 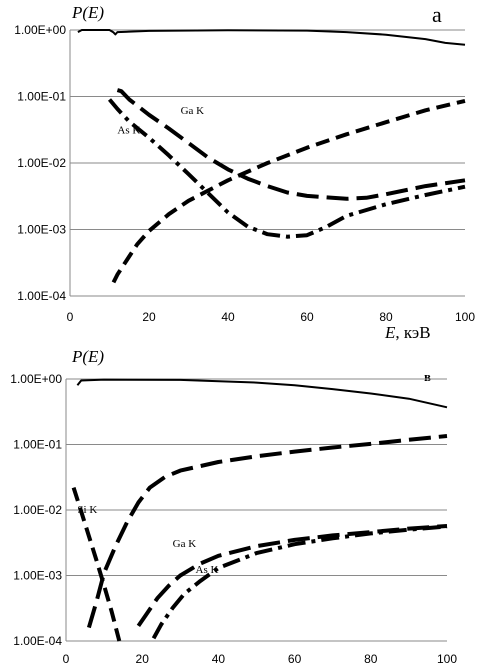 What do you see at coordinates (40, 30) in the screenshot?
I see `panel-a-y-tick-label: 1.00E+00` at bounding box center [40, 30].